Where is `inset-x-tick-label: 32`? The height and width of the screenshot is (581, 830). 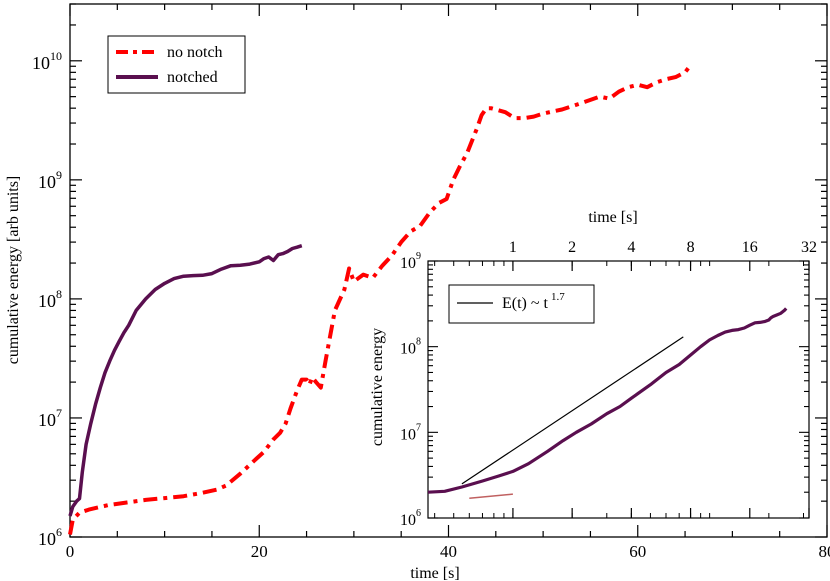 inset-x-tick-label: 32 is located at coordinates (809, 247).